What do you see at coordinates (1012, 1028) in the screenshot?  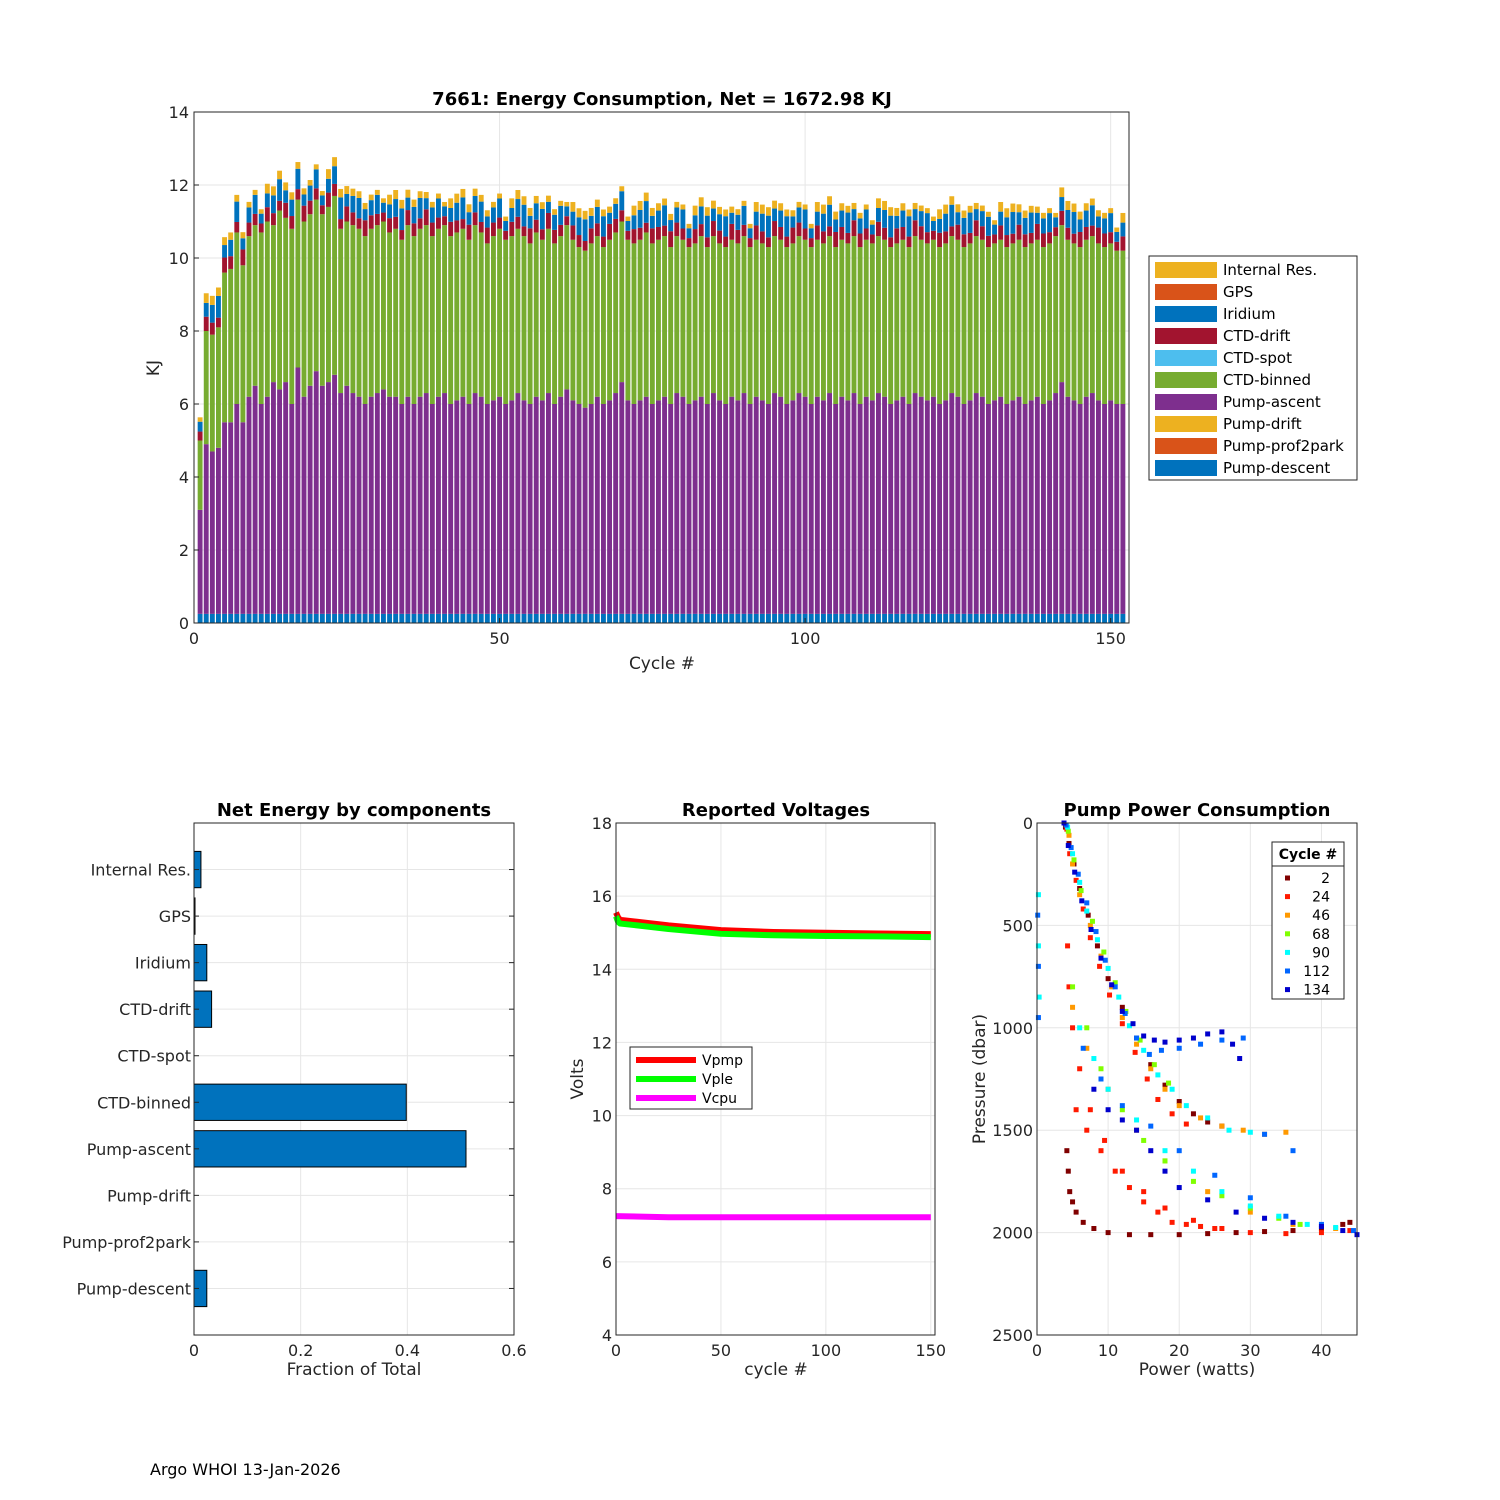 I see `pump-y-tick-label: 1000` at bounding box center [1012, 1028].